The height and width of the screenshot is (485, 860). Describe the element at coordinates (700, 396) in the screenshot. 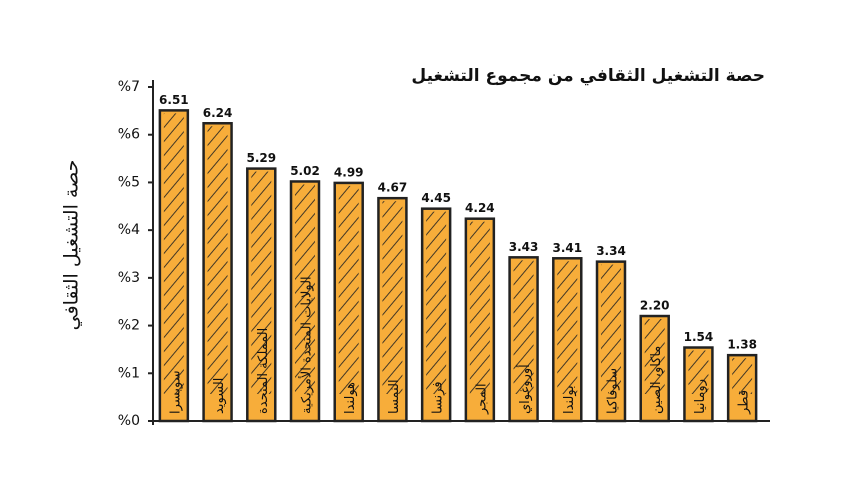

I see `x-tick-label: رومانيا` at that location.